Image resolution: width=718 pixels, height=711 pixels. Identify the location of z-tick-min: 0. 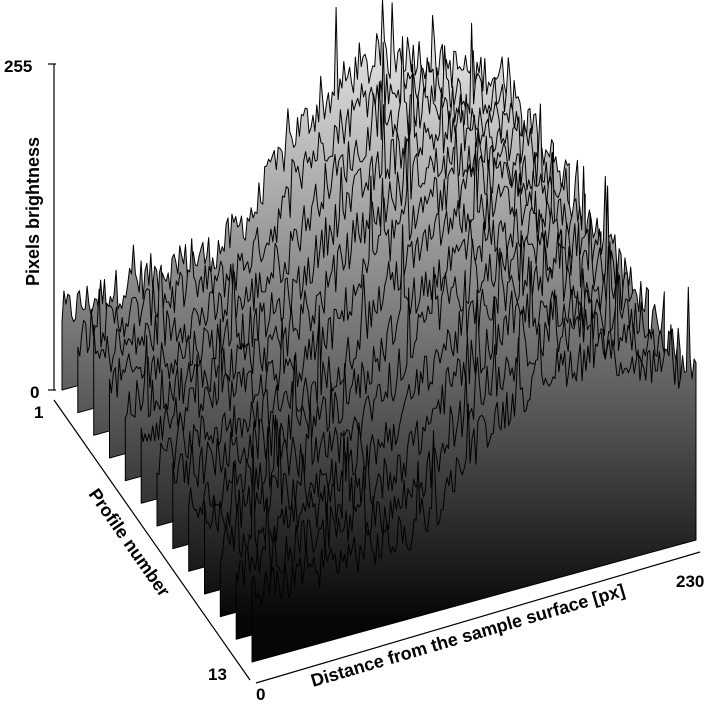
(34, 392).